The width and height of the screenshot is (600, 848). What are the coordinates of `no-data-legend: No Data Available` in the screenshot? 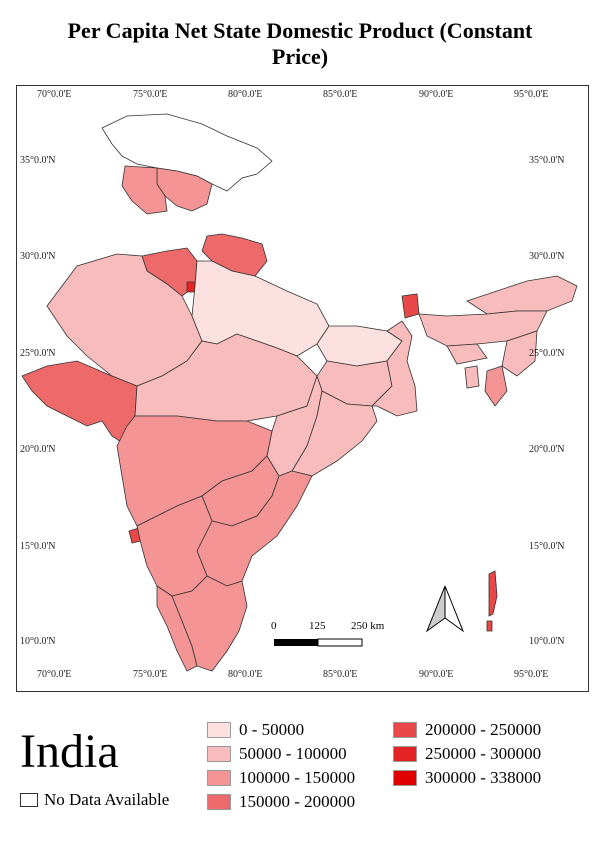 It's located at (94, 800).